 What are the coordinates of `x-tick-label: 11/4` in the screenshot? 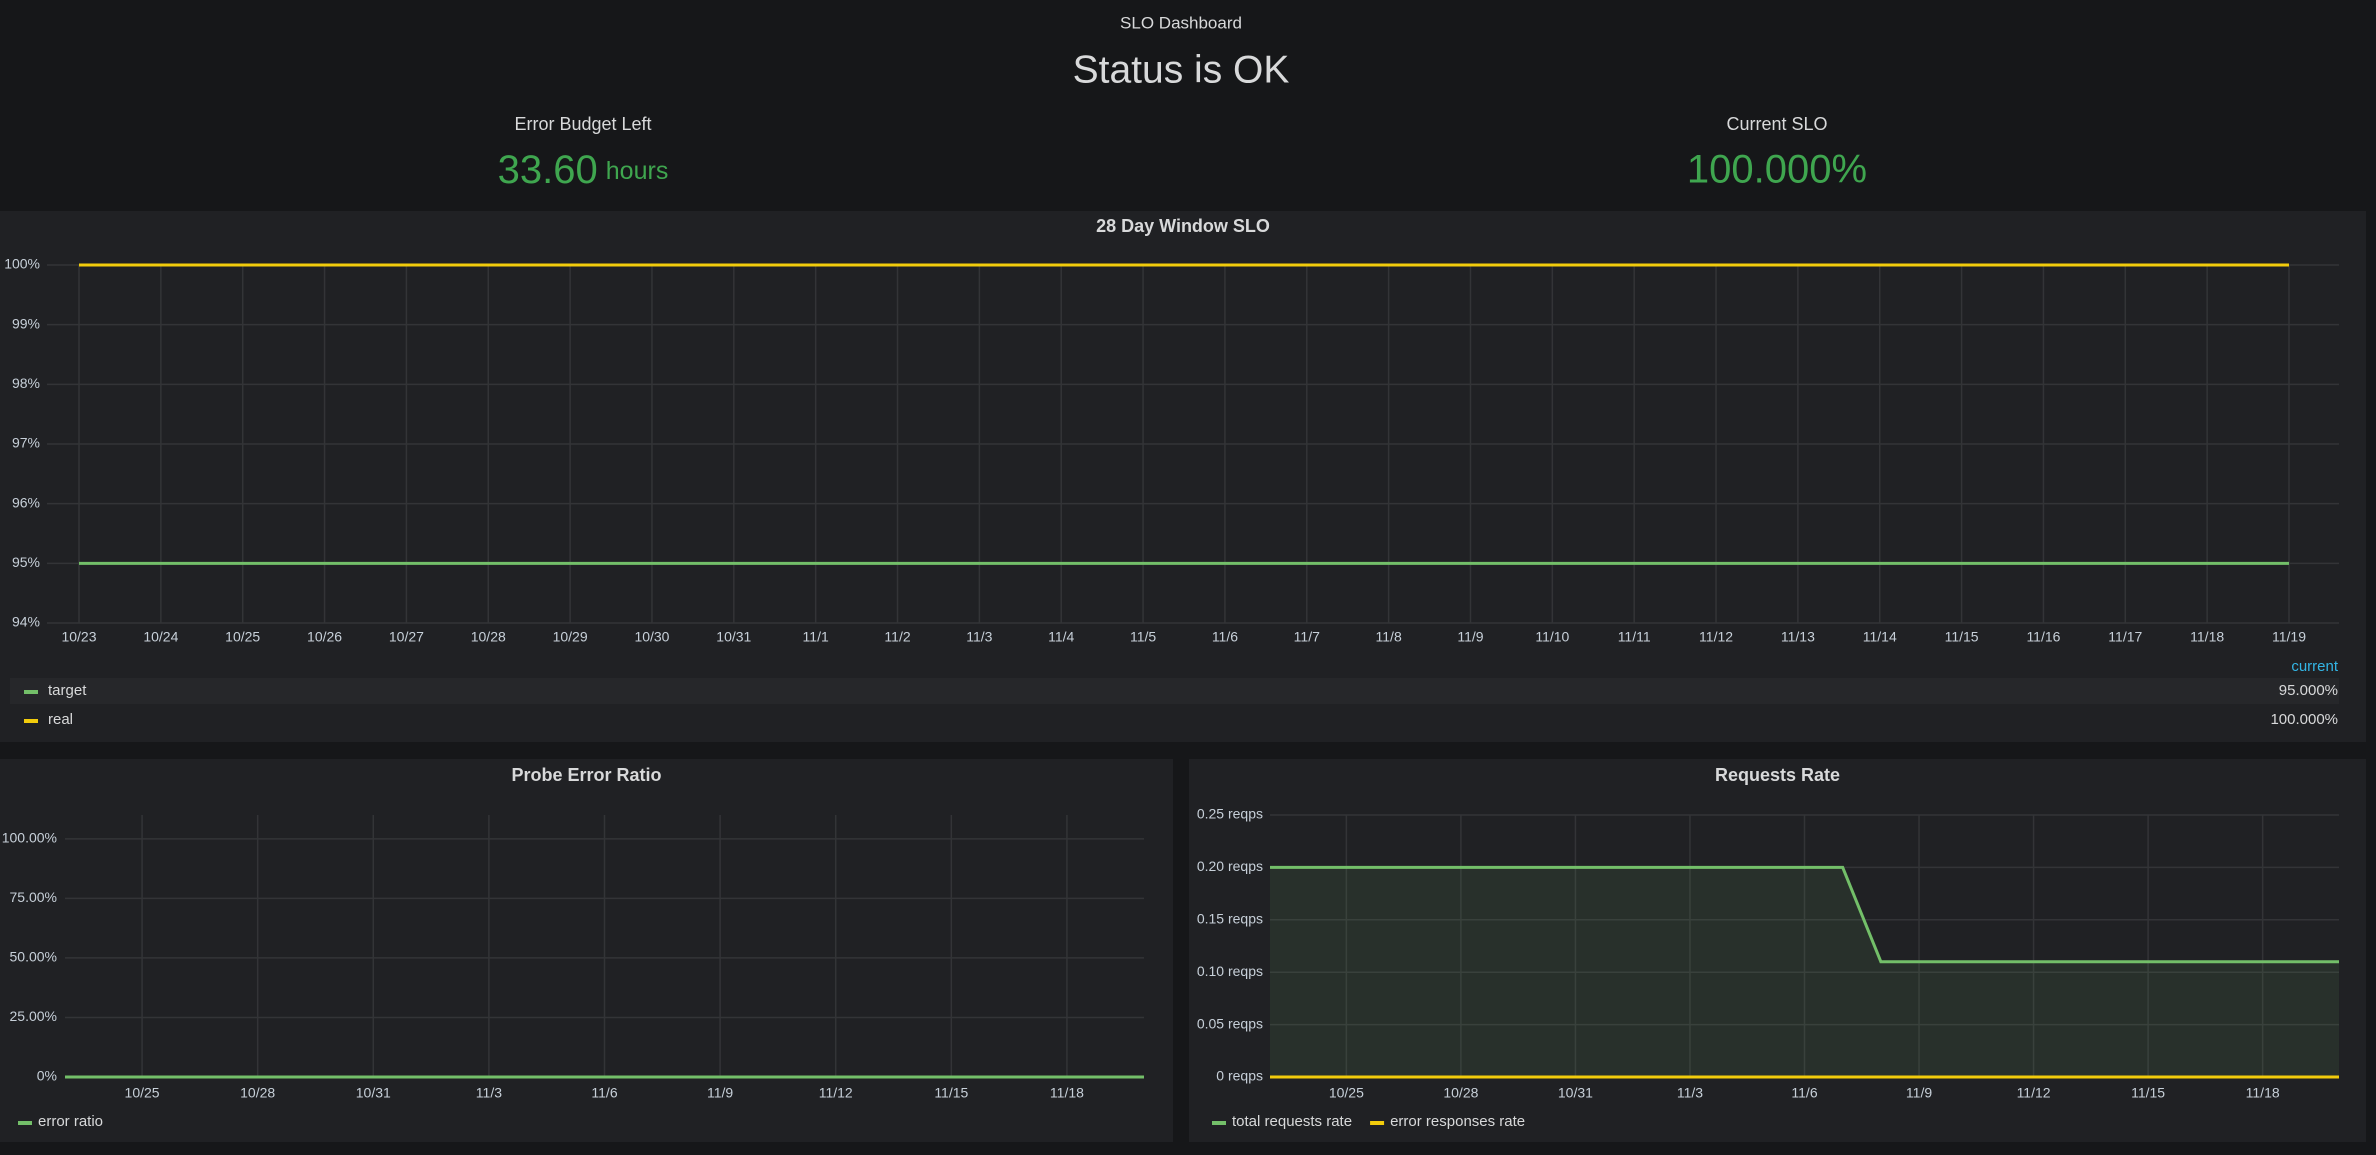 It's located at (1061, 637).